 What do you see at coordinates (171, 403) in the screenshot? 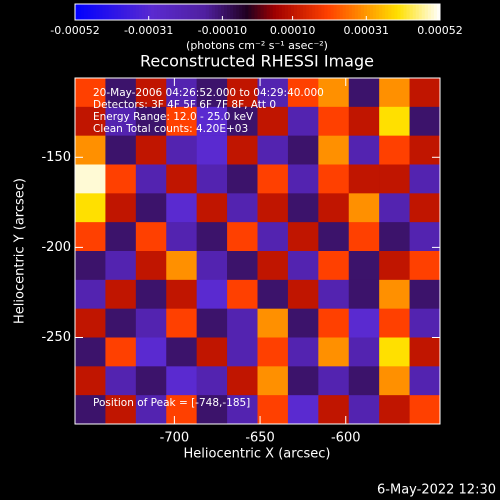
I see `annotation: Position of Peak = [-748,-185]` at bounding box center [171, 403].